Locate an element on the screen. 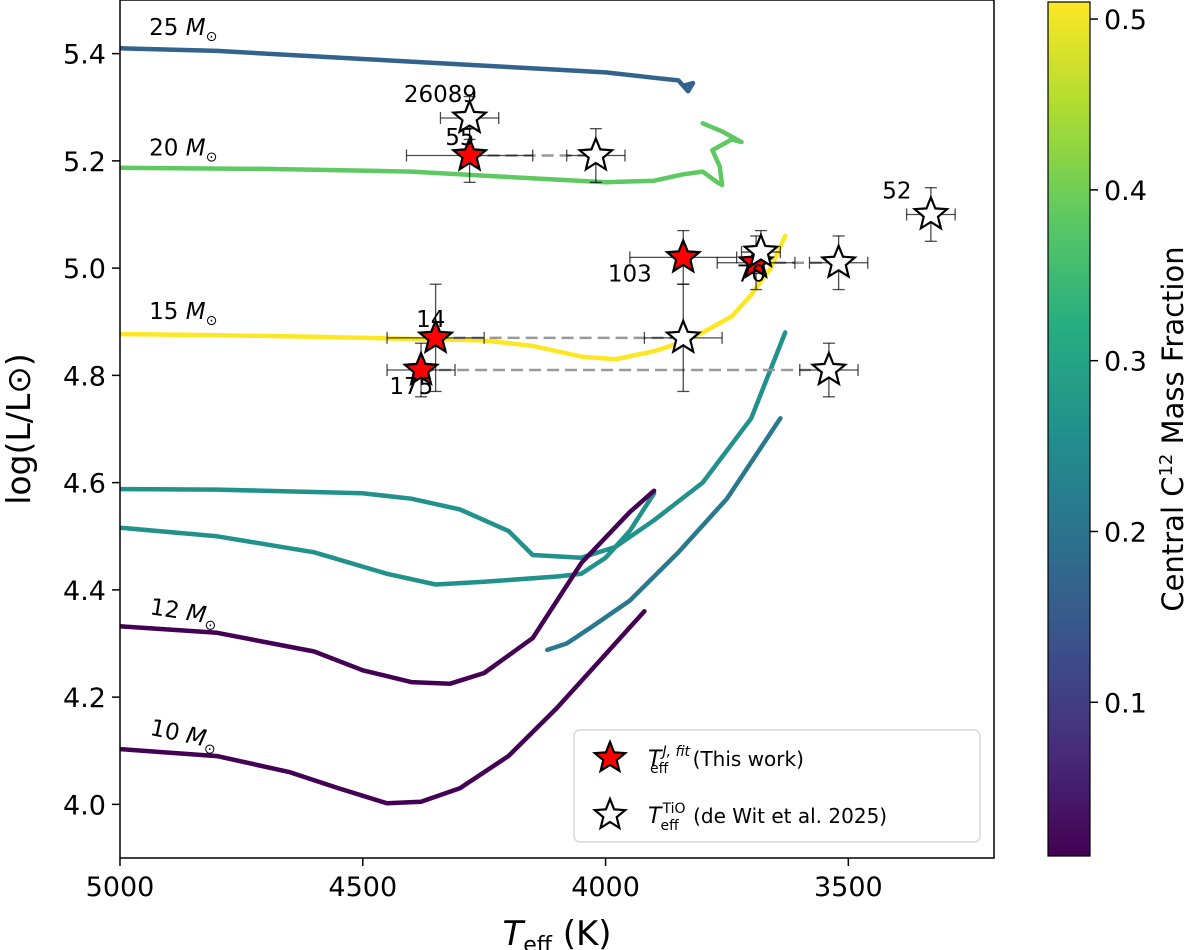 The height and width of the screenshot is (950, 1200). star-label-55: 55 is located at coordinates (459, 138).